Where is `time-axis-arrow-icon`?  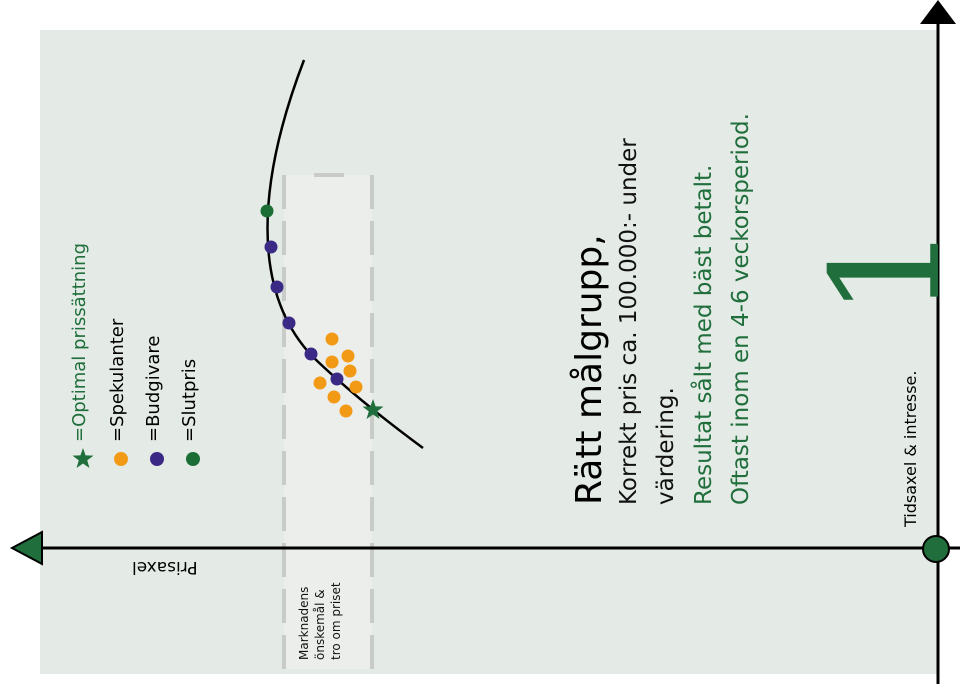
time-axis-arrow-icon is located at coordinates (938, 12).